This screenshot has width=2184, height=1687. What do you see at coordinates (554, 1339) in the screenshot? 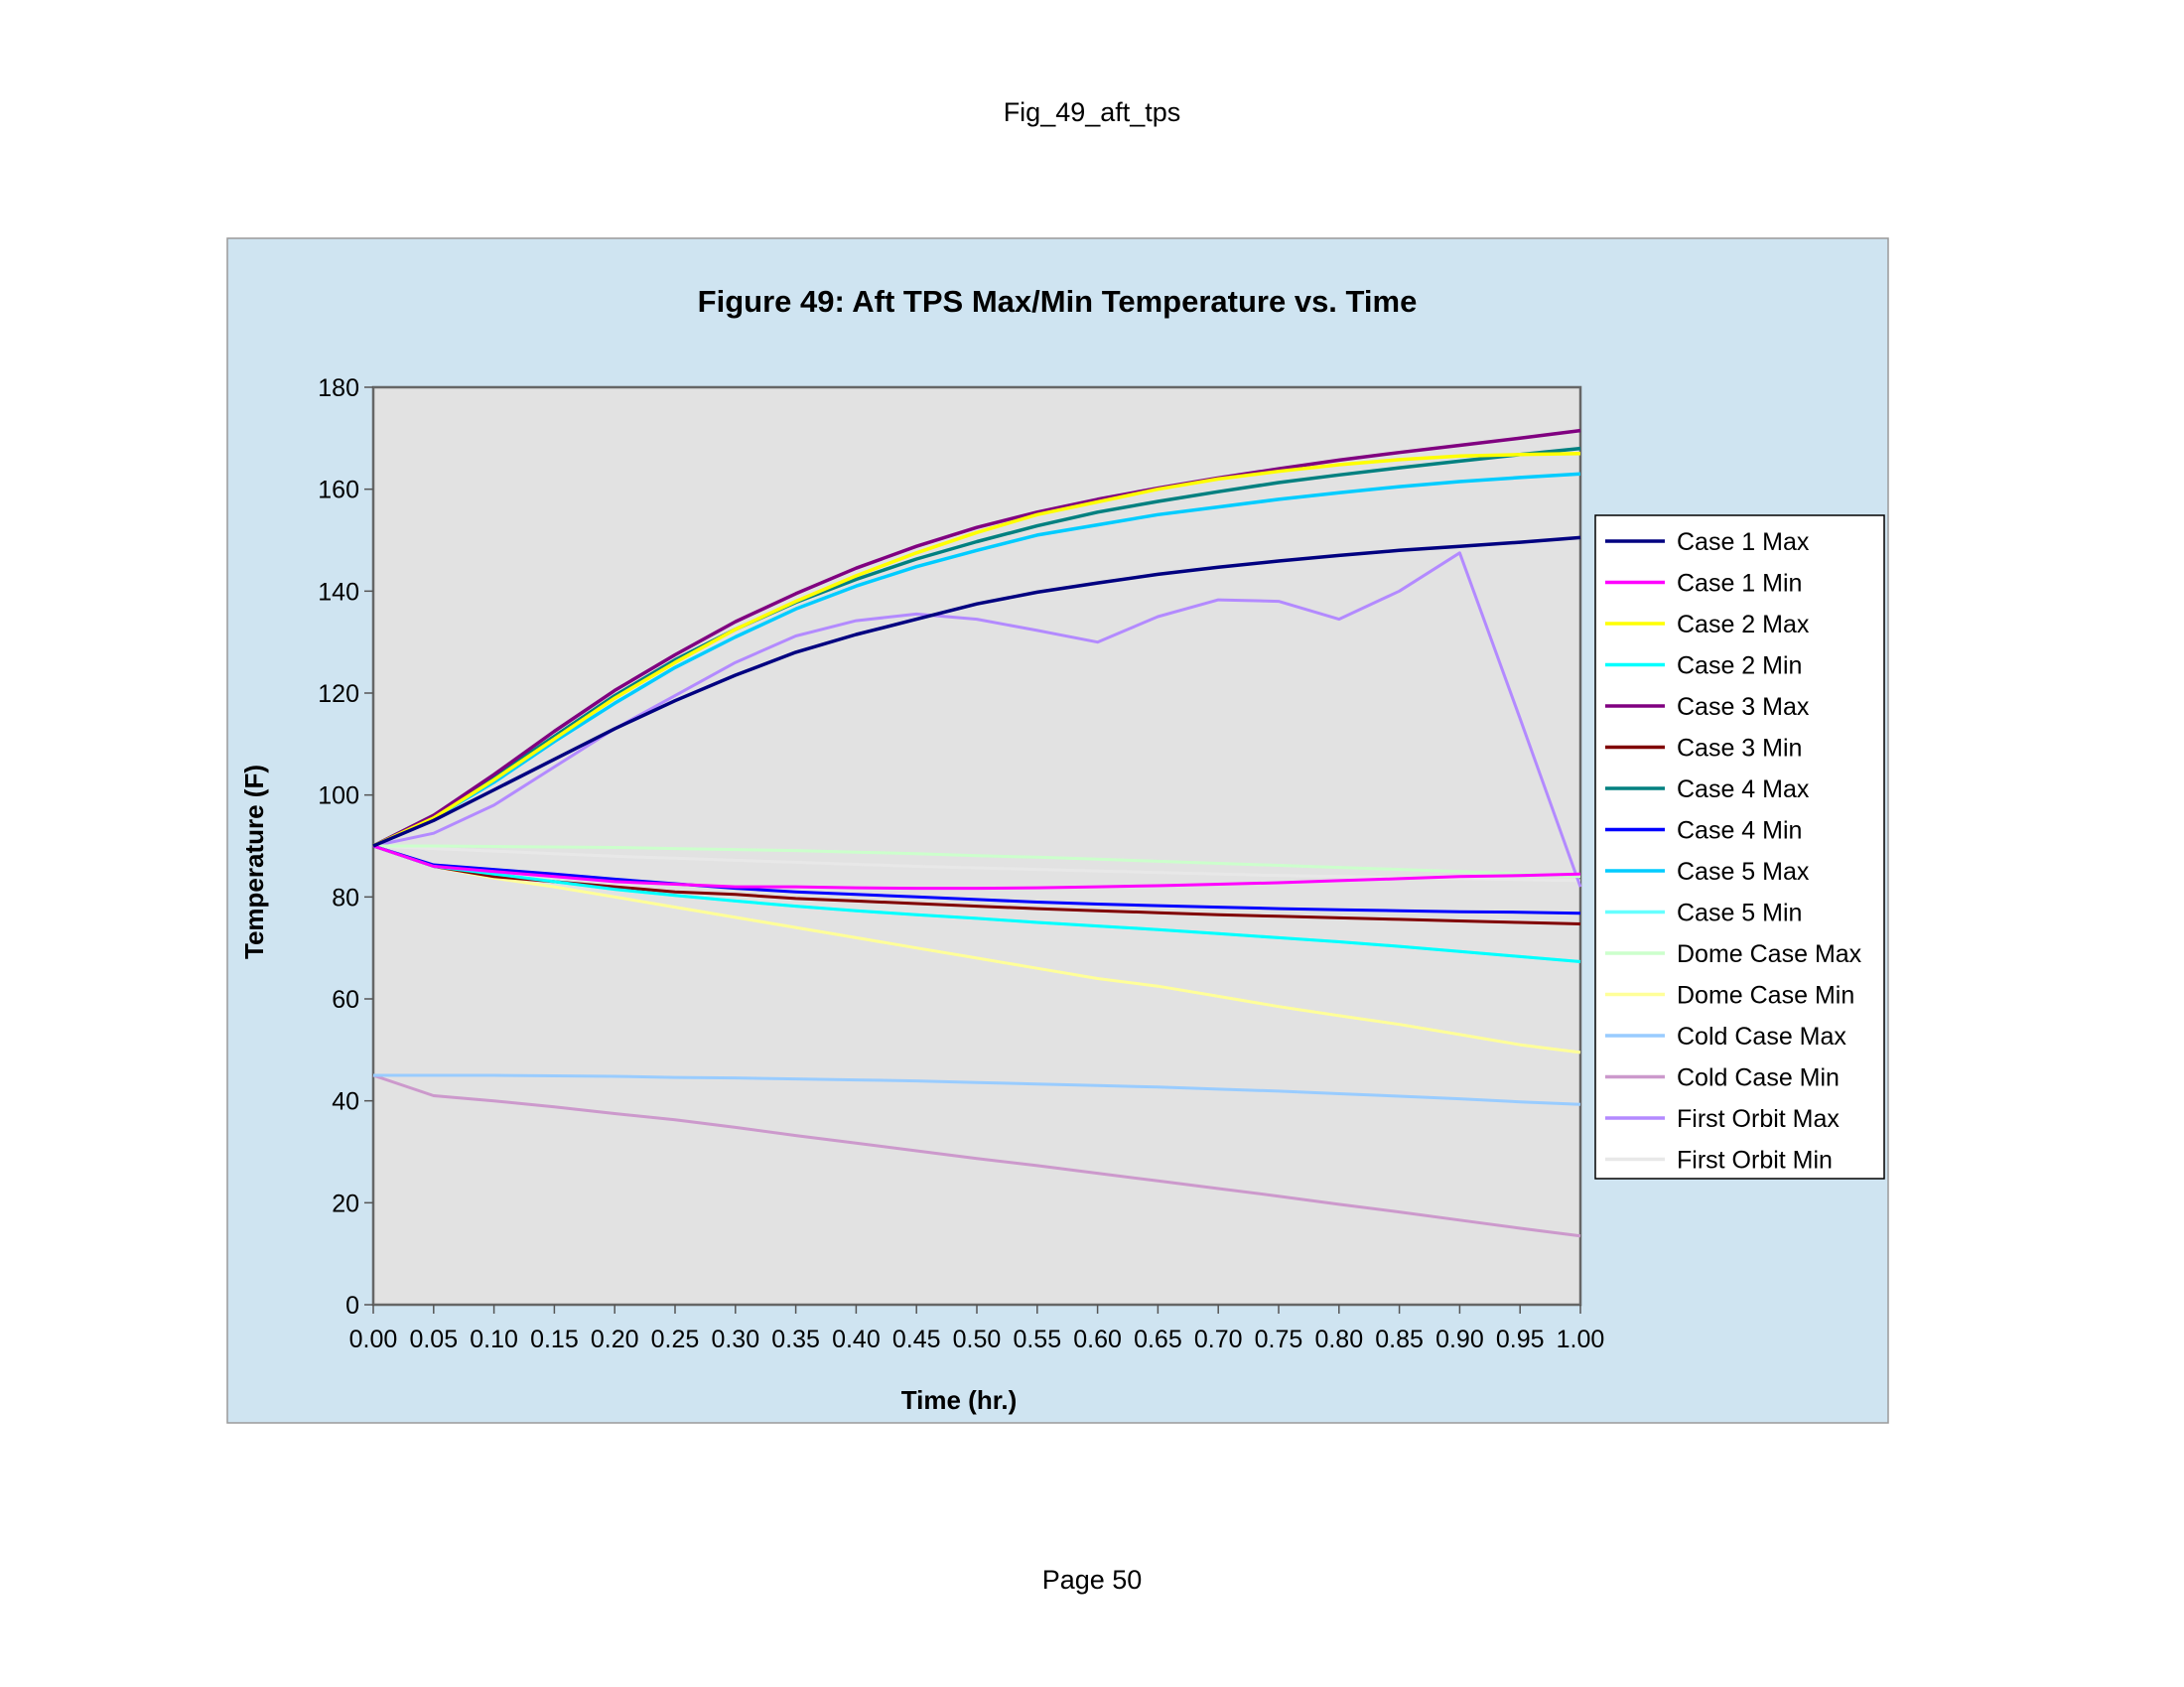
I see `x-tick-label: 0.15` at bounding box center [554, 1339].